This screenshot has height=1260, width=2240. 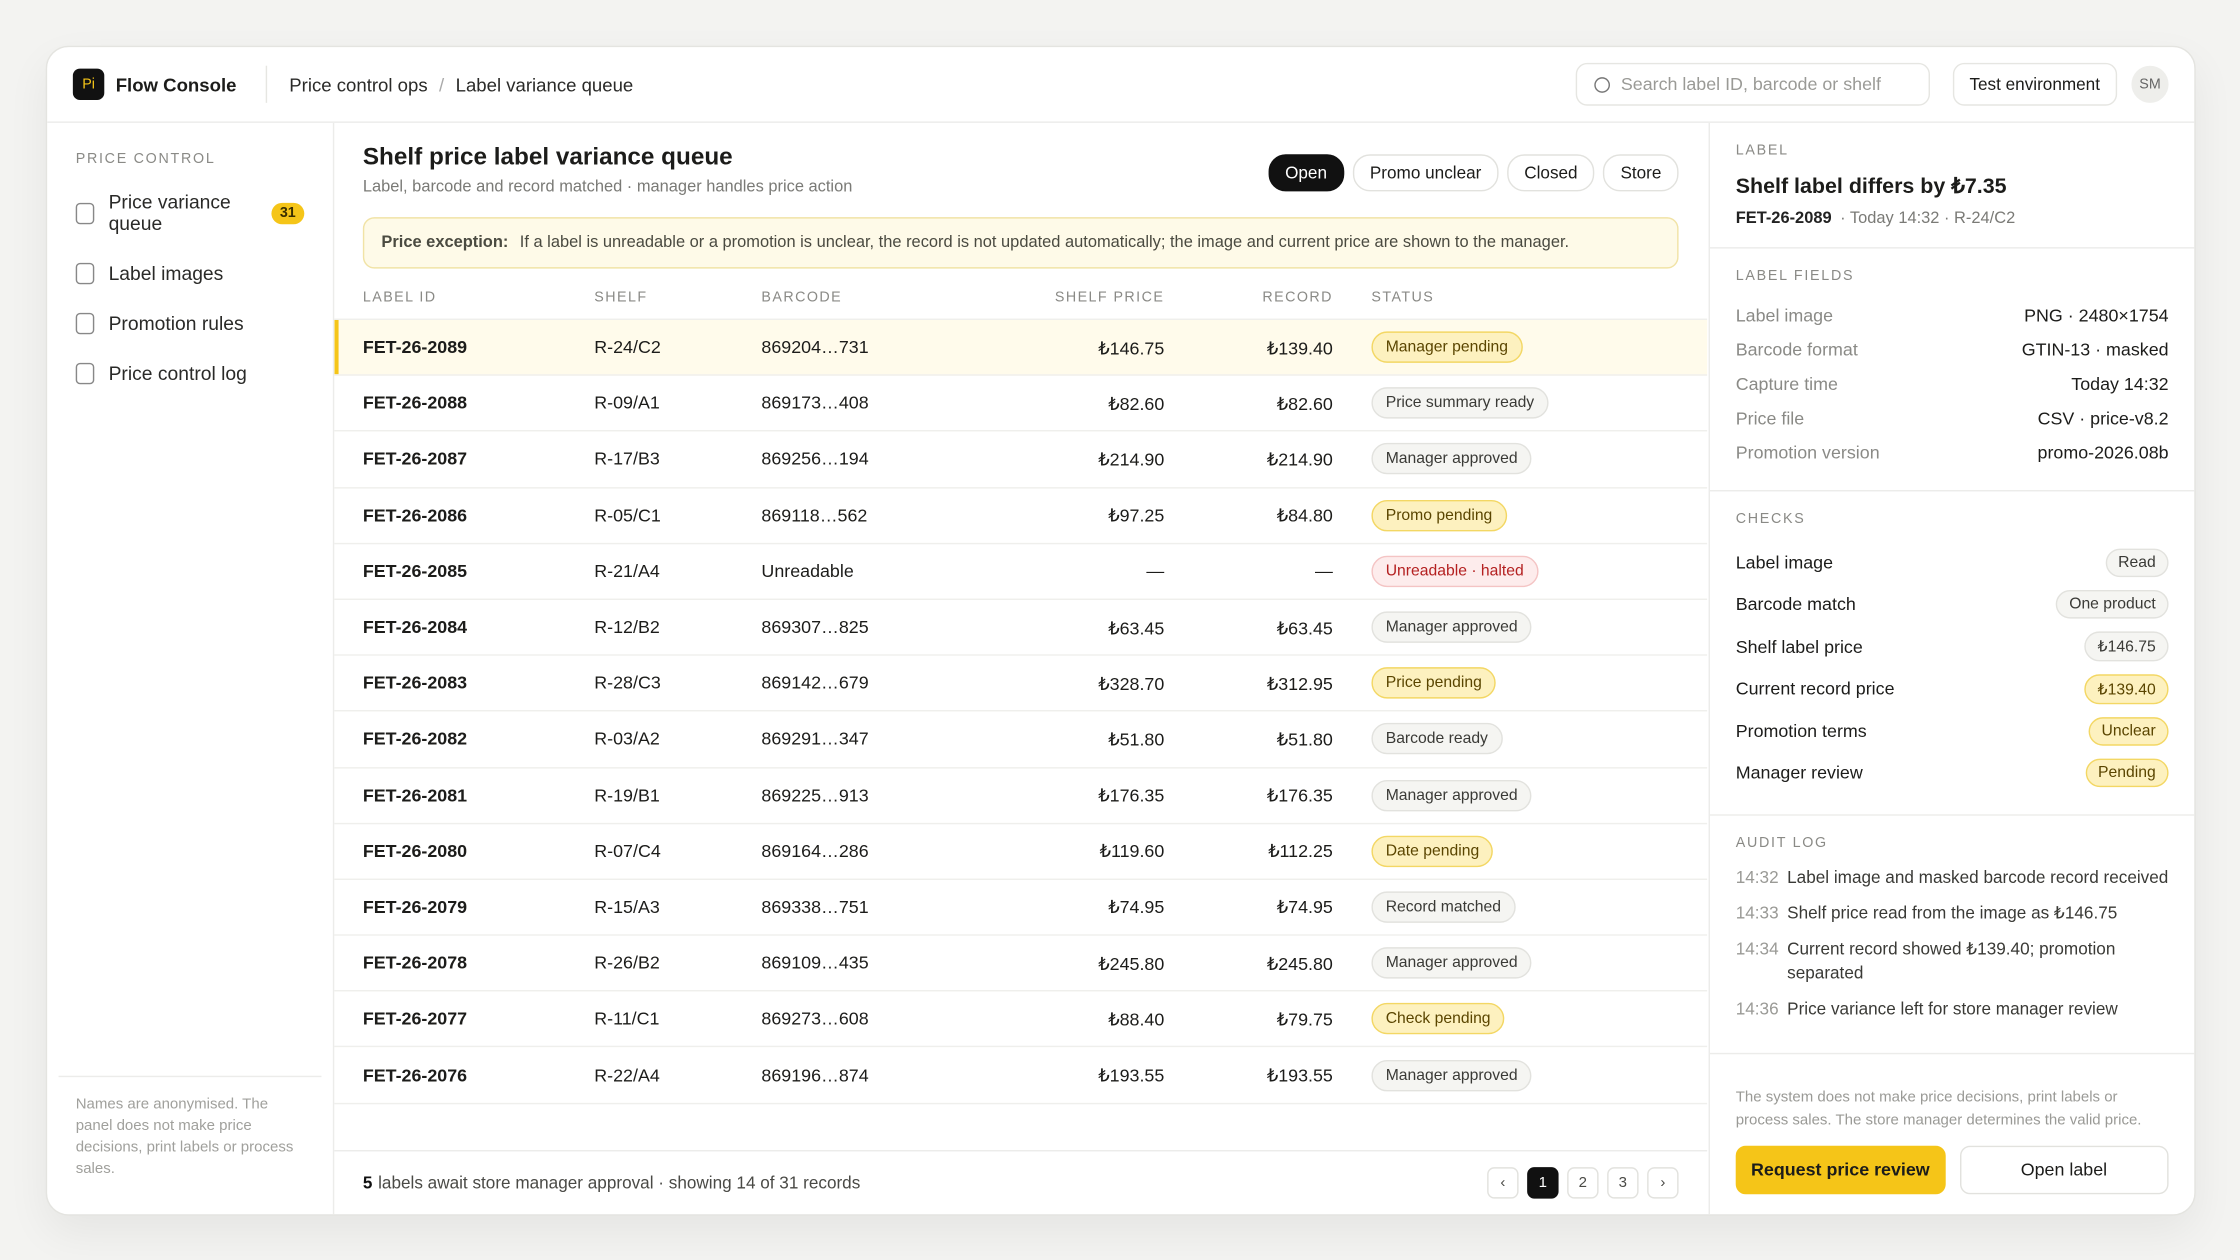 I want to click on primary-button: Request price review, so click(x=1840, y=1170).